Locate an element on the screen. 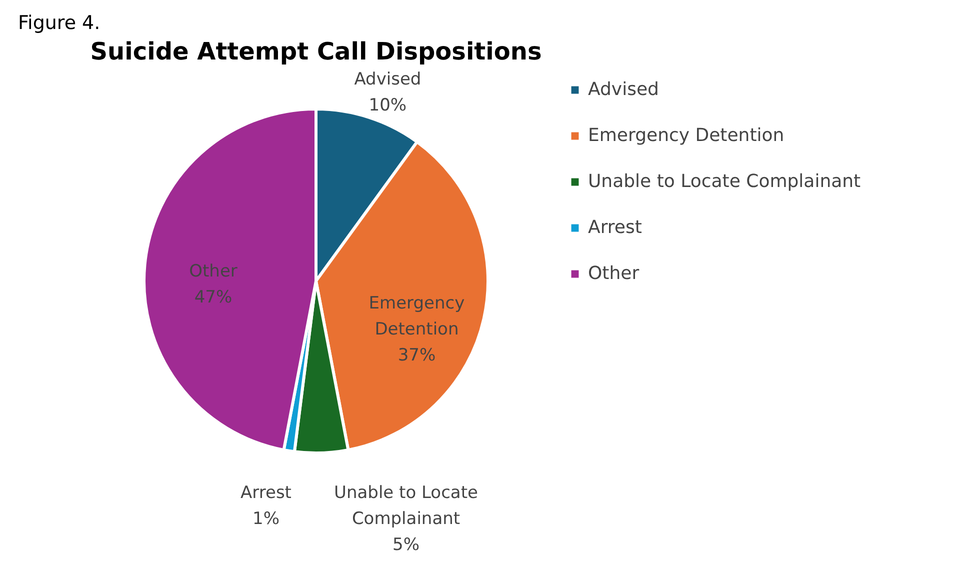  legend-label: Arrest is located at coordinates (615, 227).